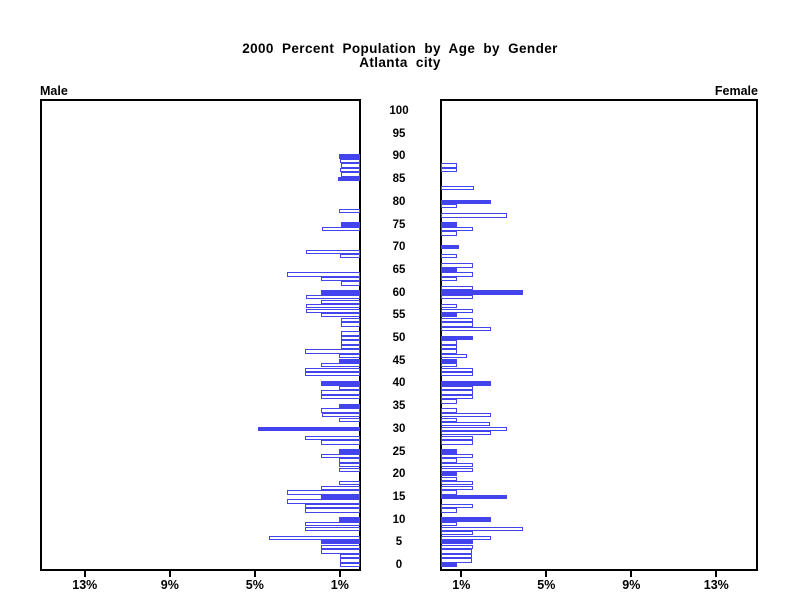  Describe the element at coordinates (254, 574) in the screenshot. I see `male-5pct-tick` at that location.